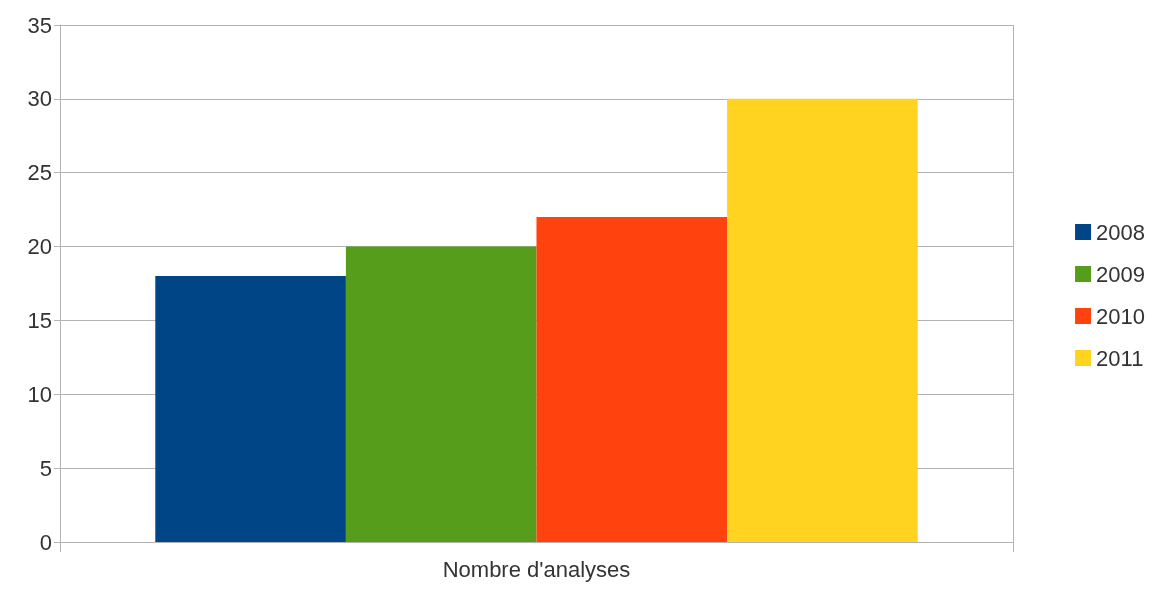  I want to click on legend-label: 2011, so click(1120, 358).